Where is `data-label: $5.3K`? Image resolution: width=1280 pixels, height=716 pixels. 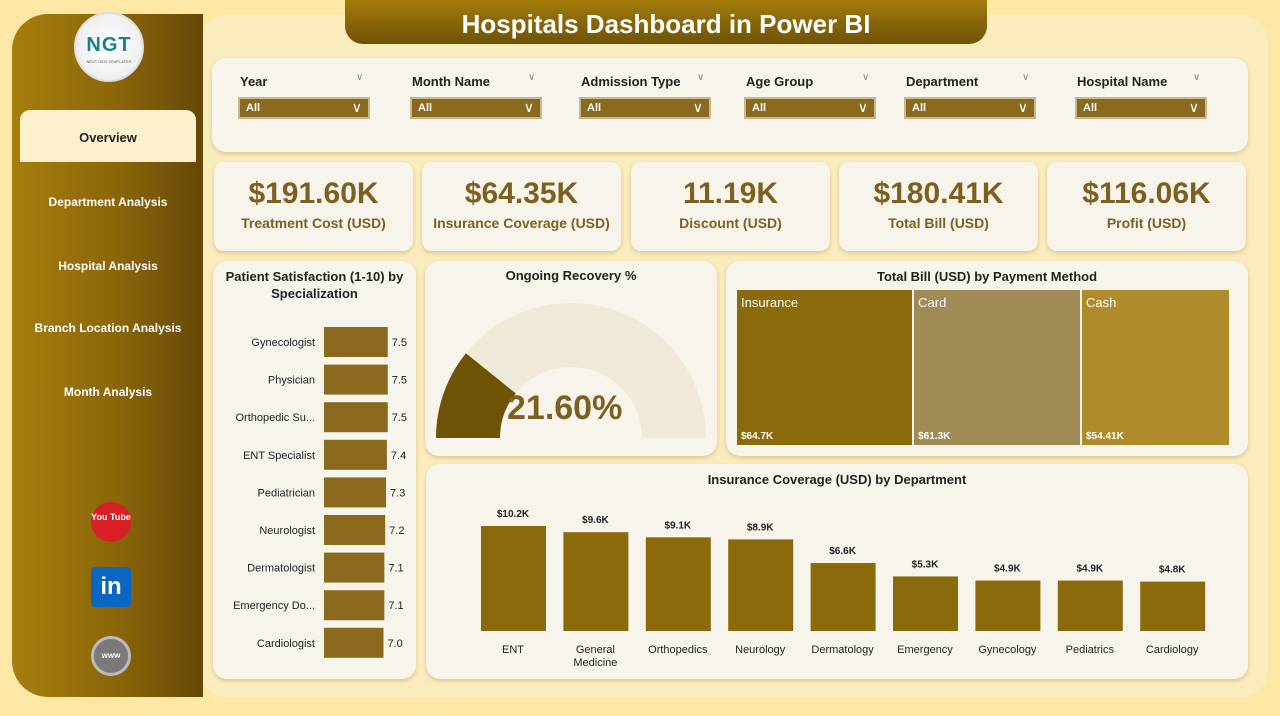
data-label: $5.3K is located at coordinates (925, 564).